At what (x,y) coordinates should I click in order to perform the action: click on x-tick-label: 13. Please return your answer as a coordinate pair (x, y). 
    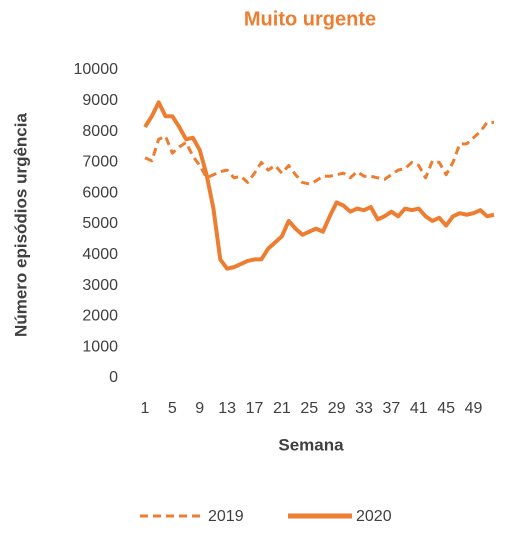
    Looking at the image, I should click on (227, 408).